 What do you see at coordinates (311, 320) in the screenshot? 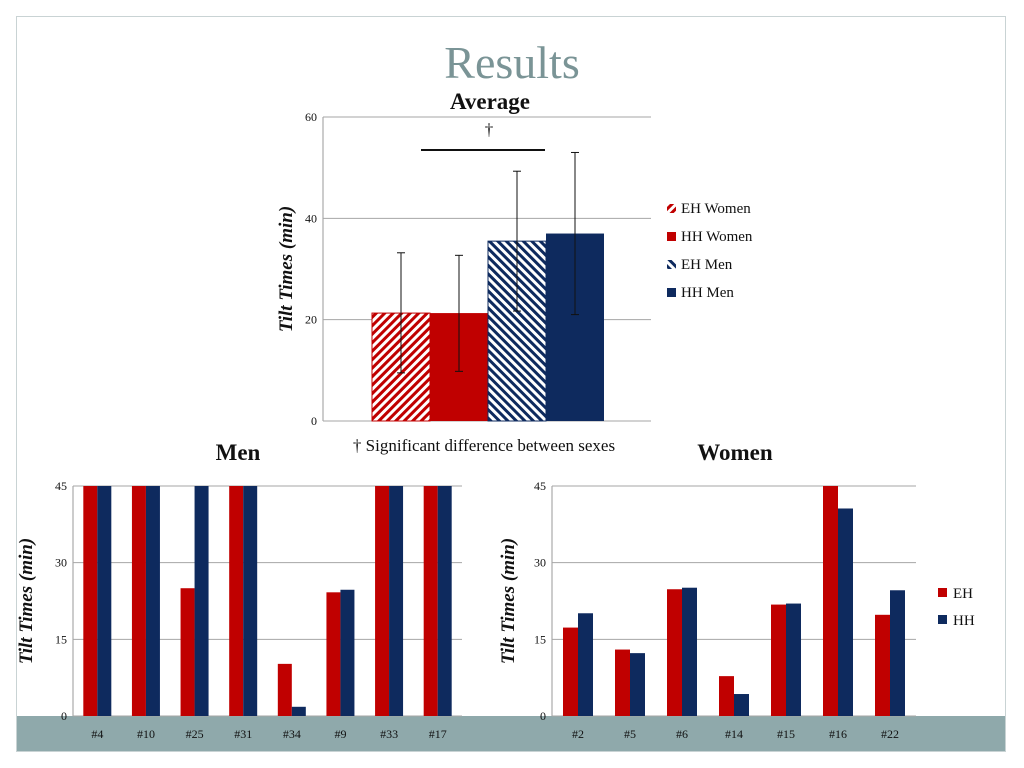
I see `average-ytick-label: 20` at bounding box center [311, 320].